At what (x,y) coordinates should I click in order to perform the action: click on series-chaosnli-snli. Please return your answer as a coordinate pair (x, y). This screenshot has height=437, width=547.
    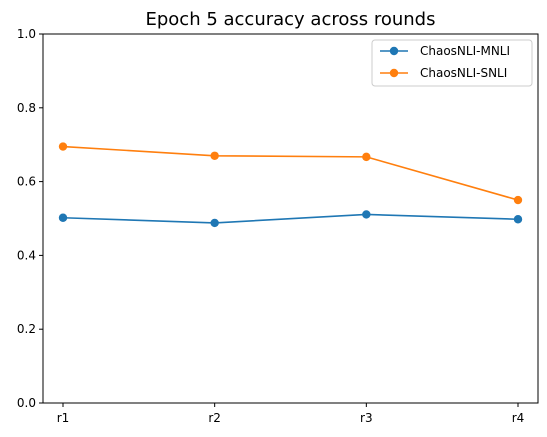
    Looking at the image, I should click on (290, 173).